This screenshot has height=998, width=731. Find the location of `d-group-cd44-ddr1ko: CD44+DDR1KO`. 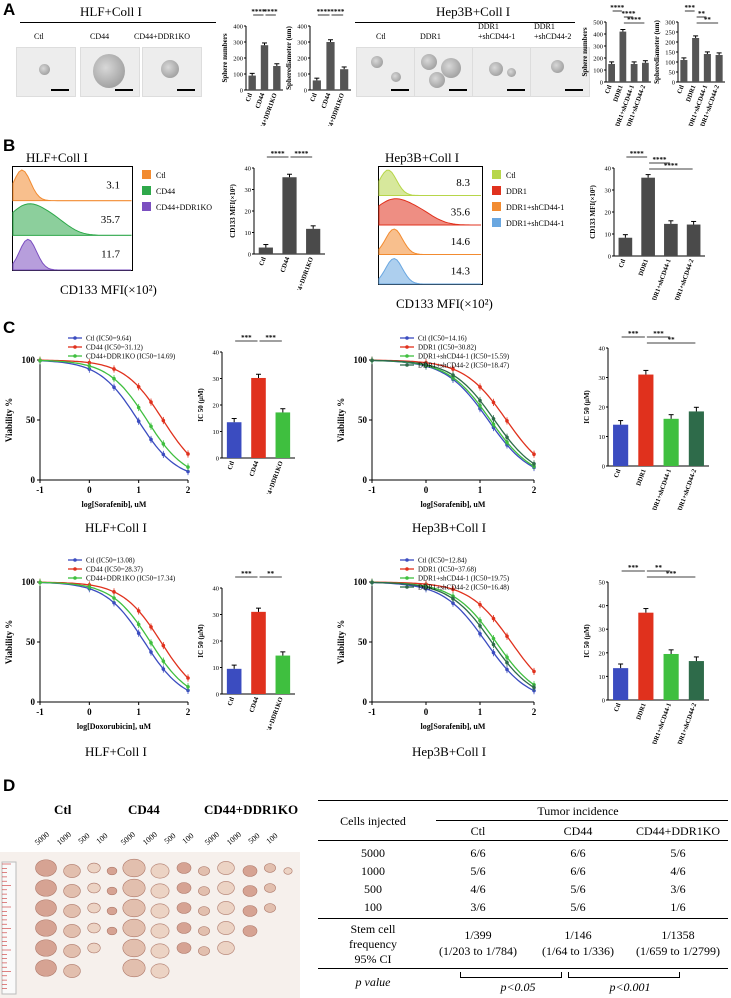

d-group-cd44-ddr1ko: CD44+DDR1KO is located at coordinates (251, 809).